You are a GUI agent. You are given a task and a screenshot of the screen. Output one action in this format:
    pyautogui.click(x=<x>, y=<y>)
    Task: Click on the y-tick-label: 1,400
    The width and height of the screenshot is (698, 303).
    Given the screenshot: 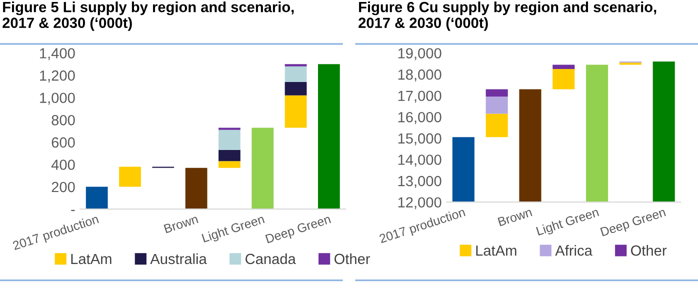 What is the action you would take?
    pyautogui.click(x=57, y=54)
    